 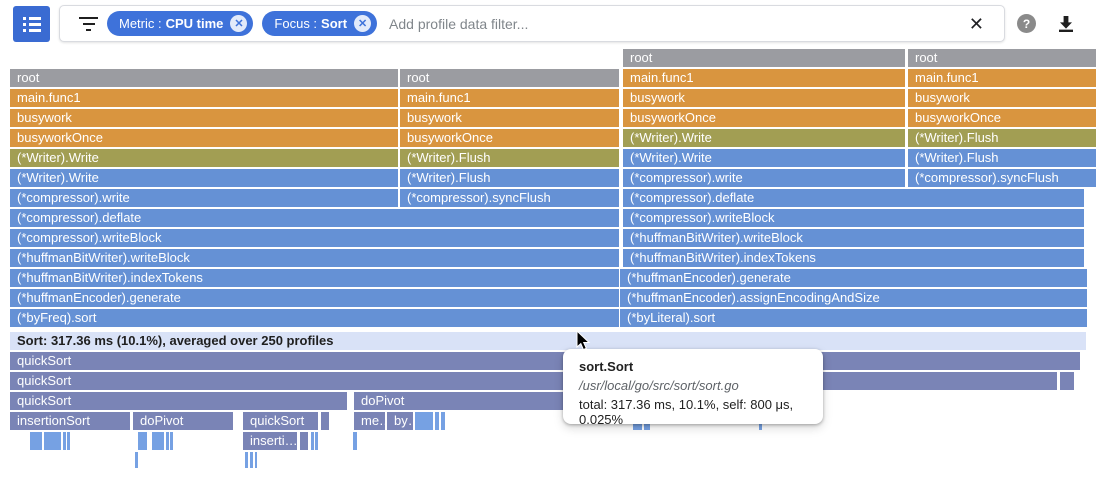 I want to click on tooltip-title: sort.Sort, so click(x=606, y=366).